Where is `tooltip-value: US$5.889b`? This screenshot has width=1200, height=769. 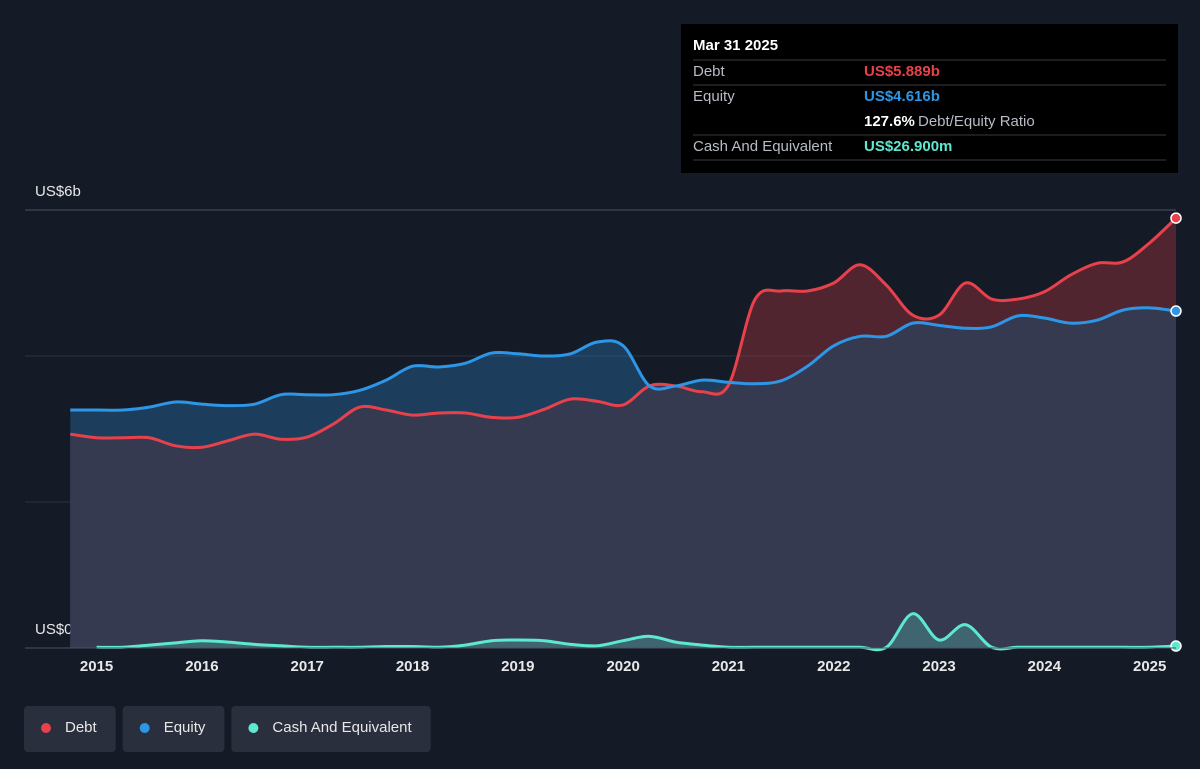 tooltip-value: US$5.889b is located at coordinates (902, 71).